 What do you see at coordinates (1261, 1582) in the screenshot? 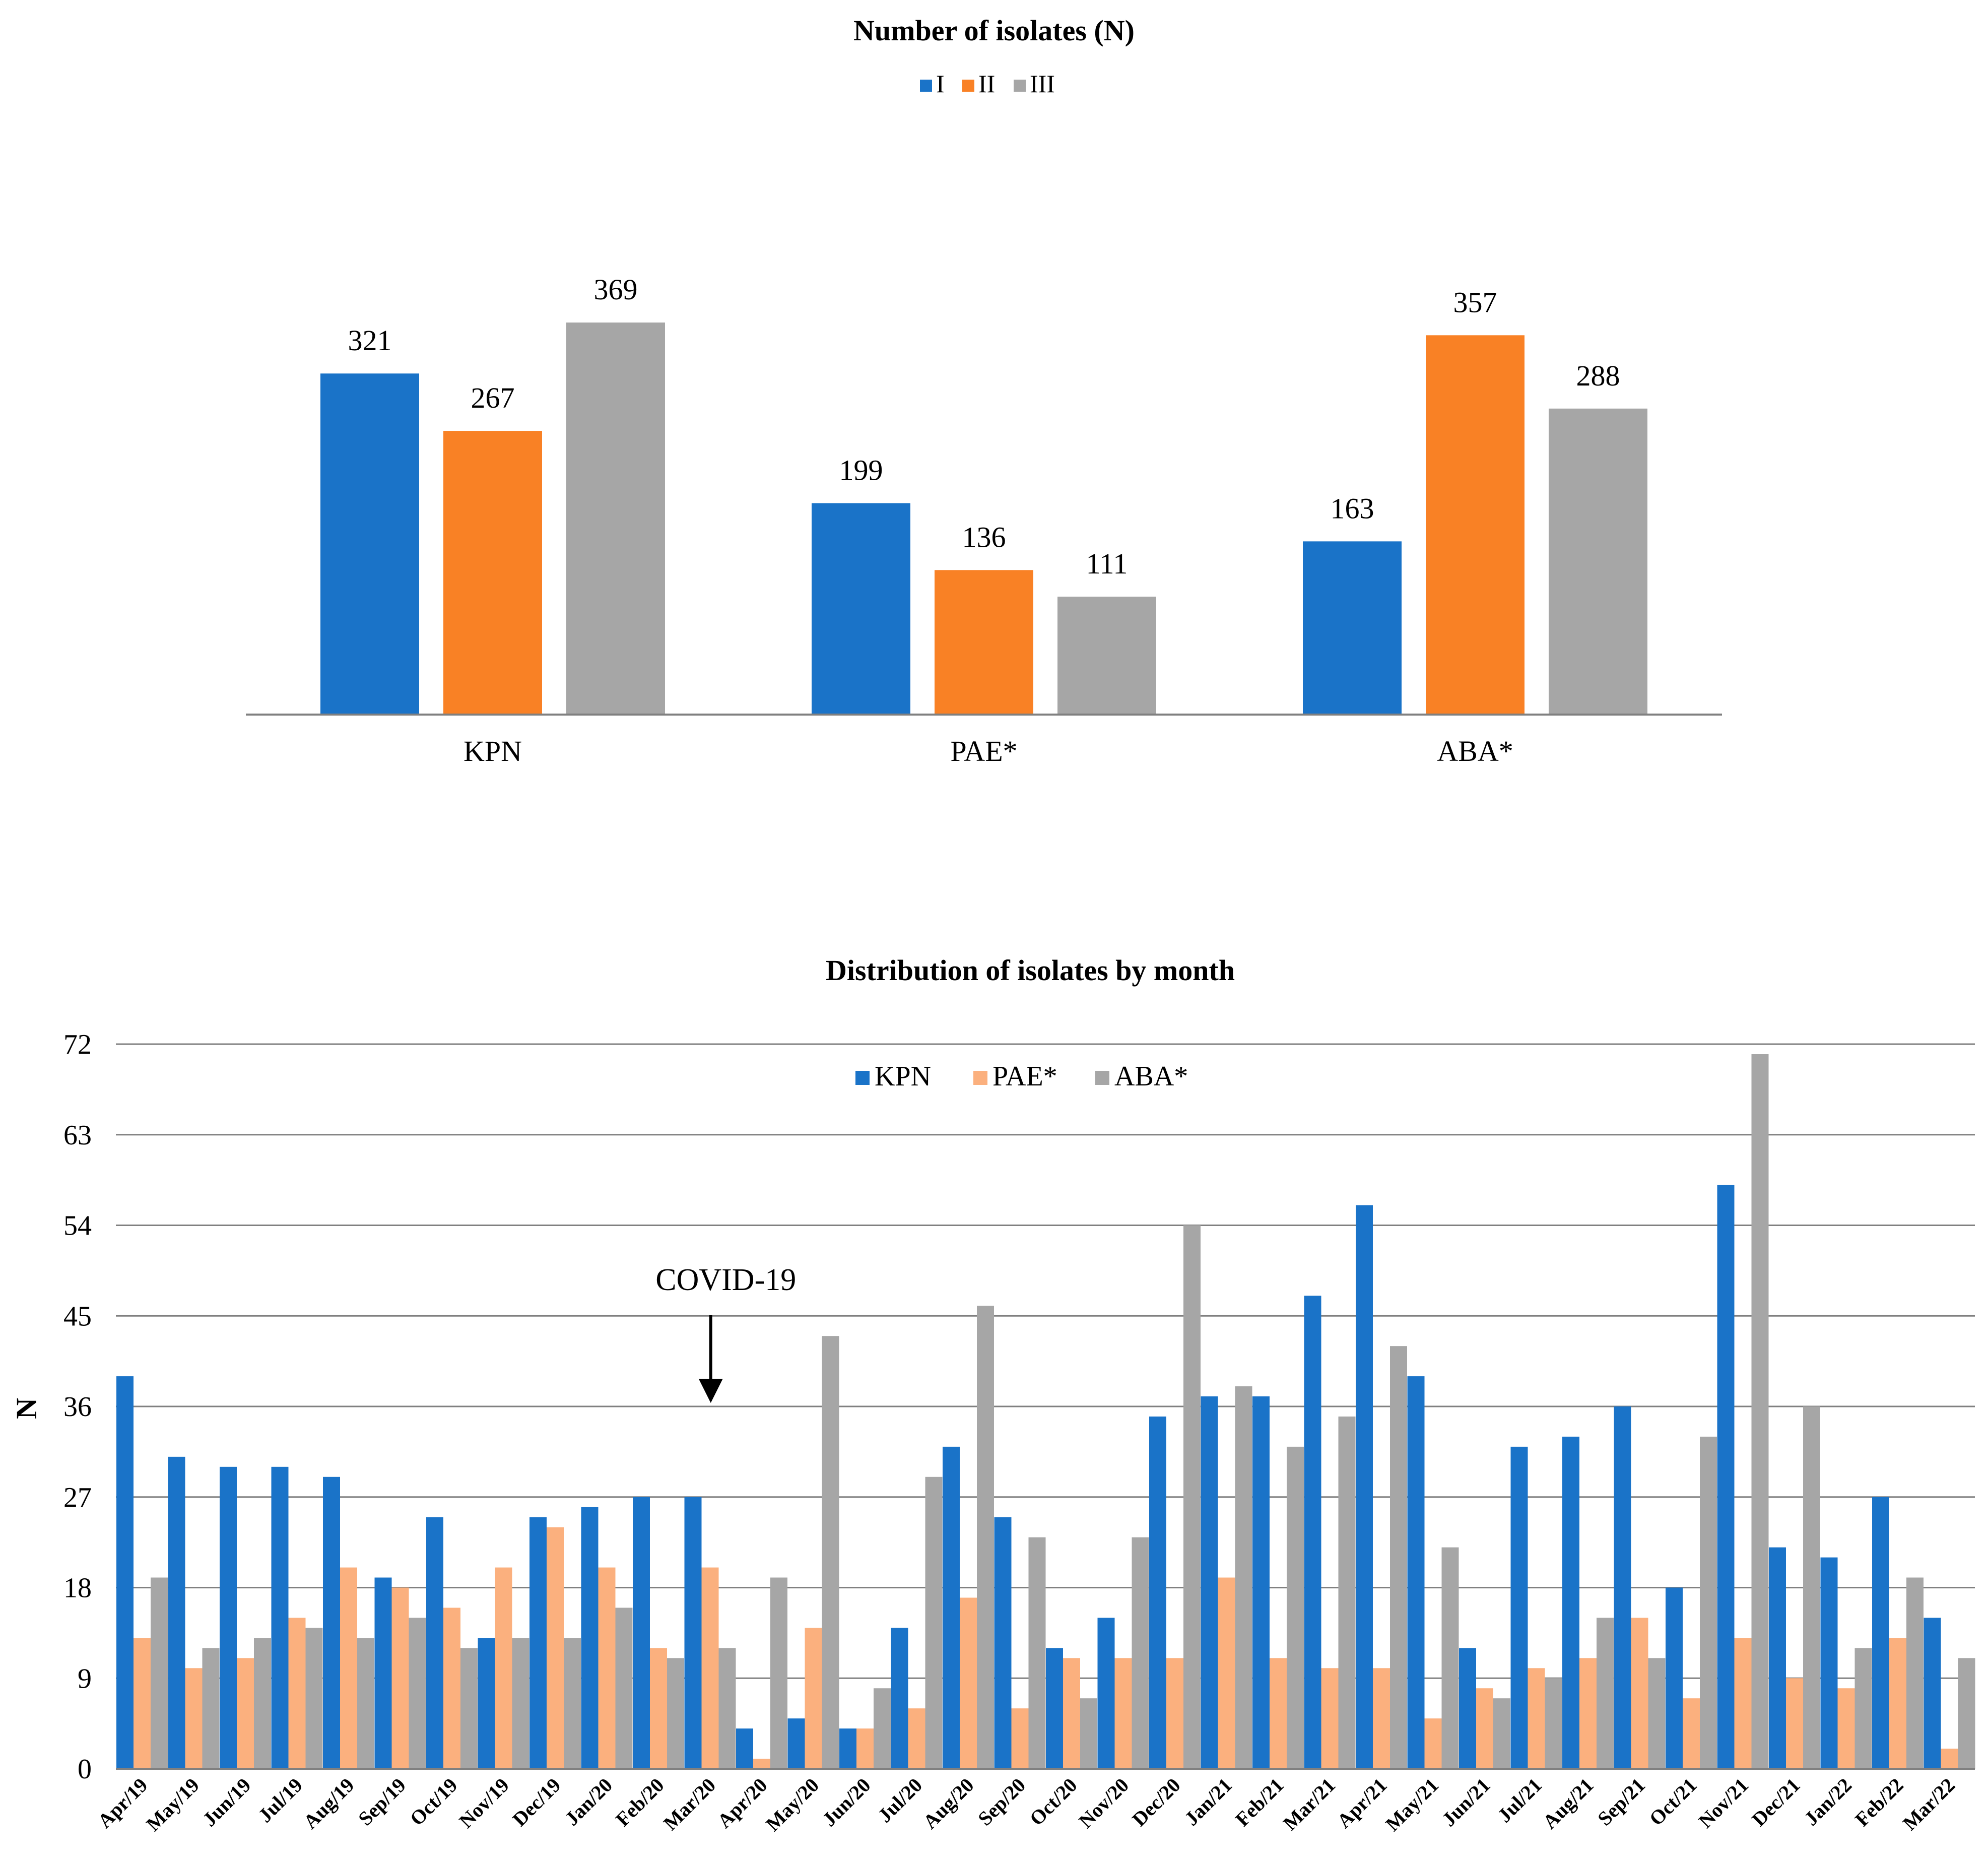
I see `bar-Feb/21-KPN` at bounding box center [1261, 1582].